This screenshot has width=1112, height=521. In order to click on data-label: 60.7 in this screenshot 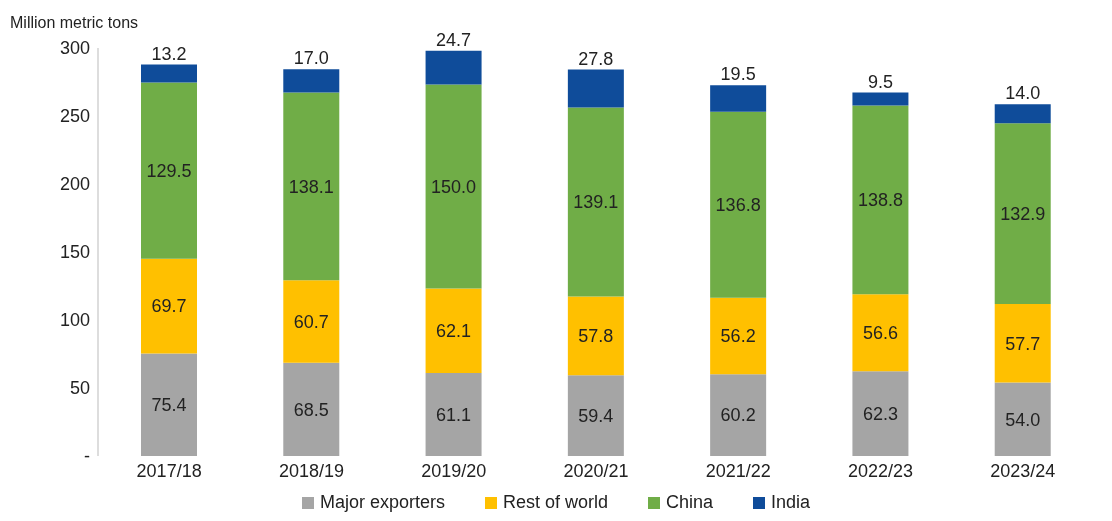, I will do `click(311, 321)`.